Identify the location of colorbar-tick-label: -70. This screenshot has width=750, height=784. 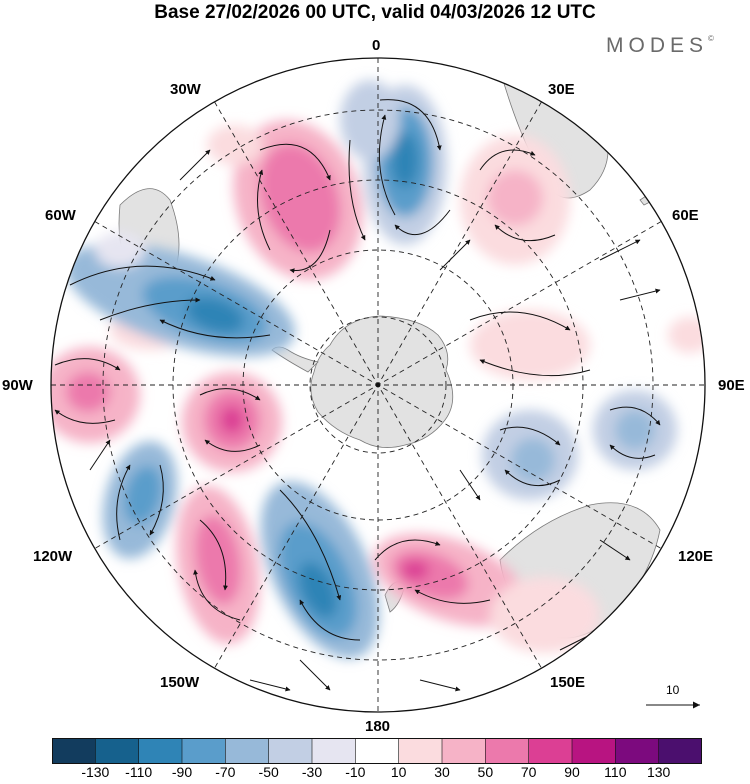
(225, 772).